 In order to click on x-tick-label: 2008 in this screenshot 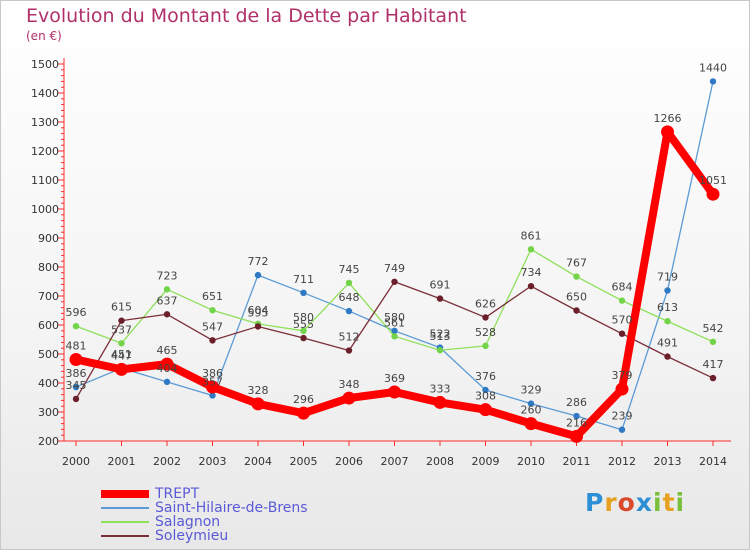, I will do `click(440, 461)`.